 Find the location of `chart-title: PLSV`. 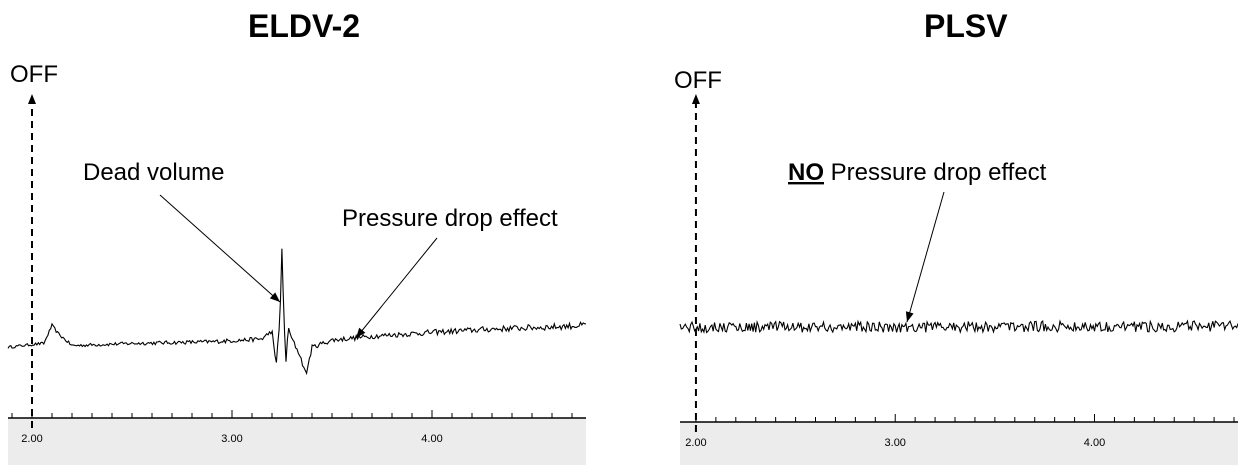

chart-title: PLSV is located at coordinates (966, 26).